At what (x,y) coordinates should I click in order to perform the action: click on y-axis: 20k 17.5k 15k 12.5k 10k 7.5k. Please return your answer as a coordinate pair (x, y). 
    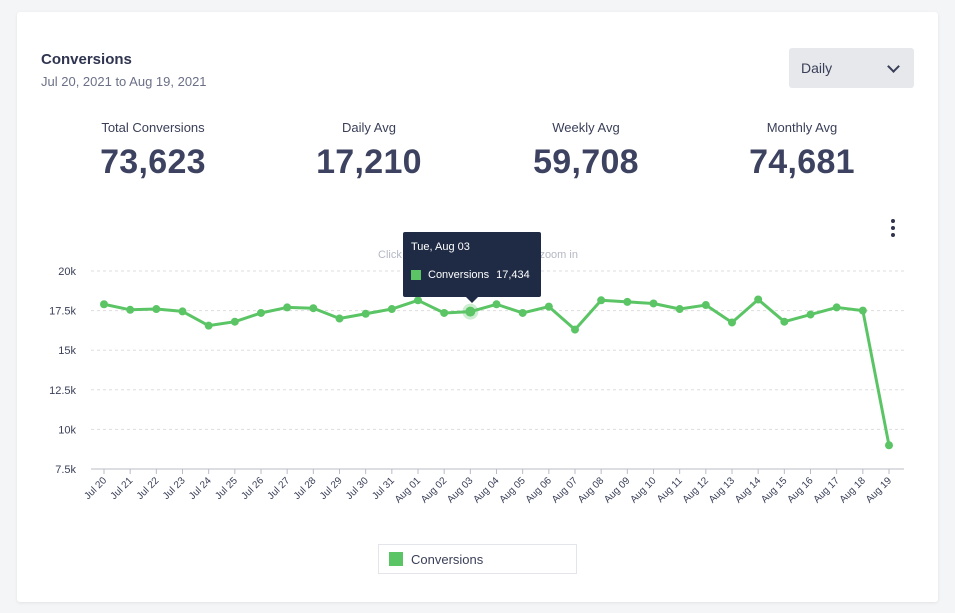
    Looking at the image, I should click on (62, 371).